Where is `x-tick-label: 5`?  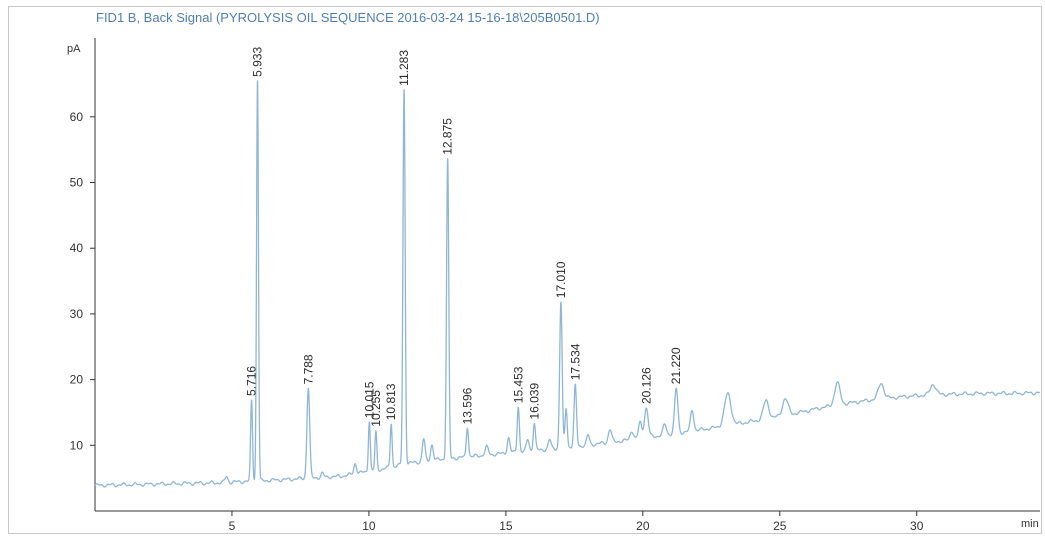 x-tick-label: 5 is located at coordinates (232, 526).